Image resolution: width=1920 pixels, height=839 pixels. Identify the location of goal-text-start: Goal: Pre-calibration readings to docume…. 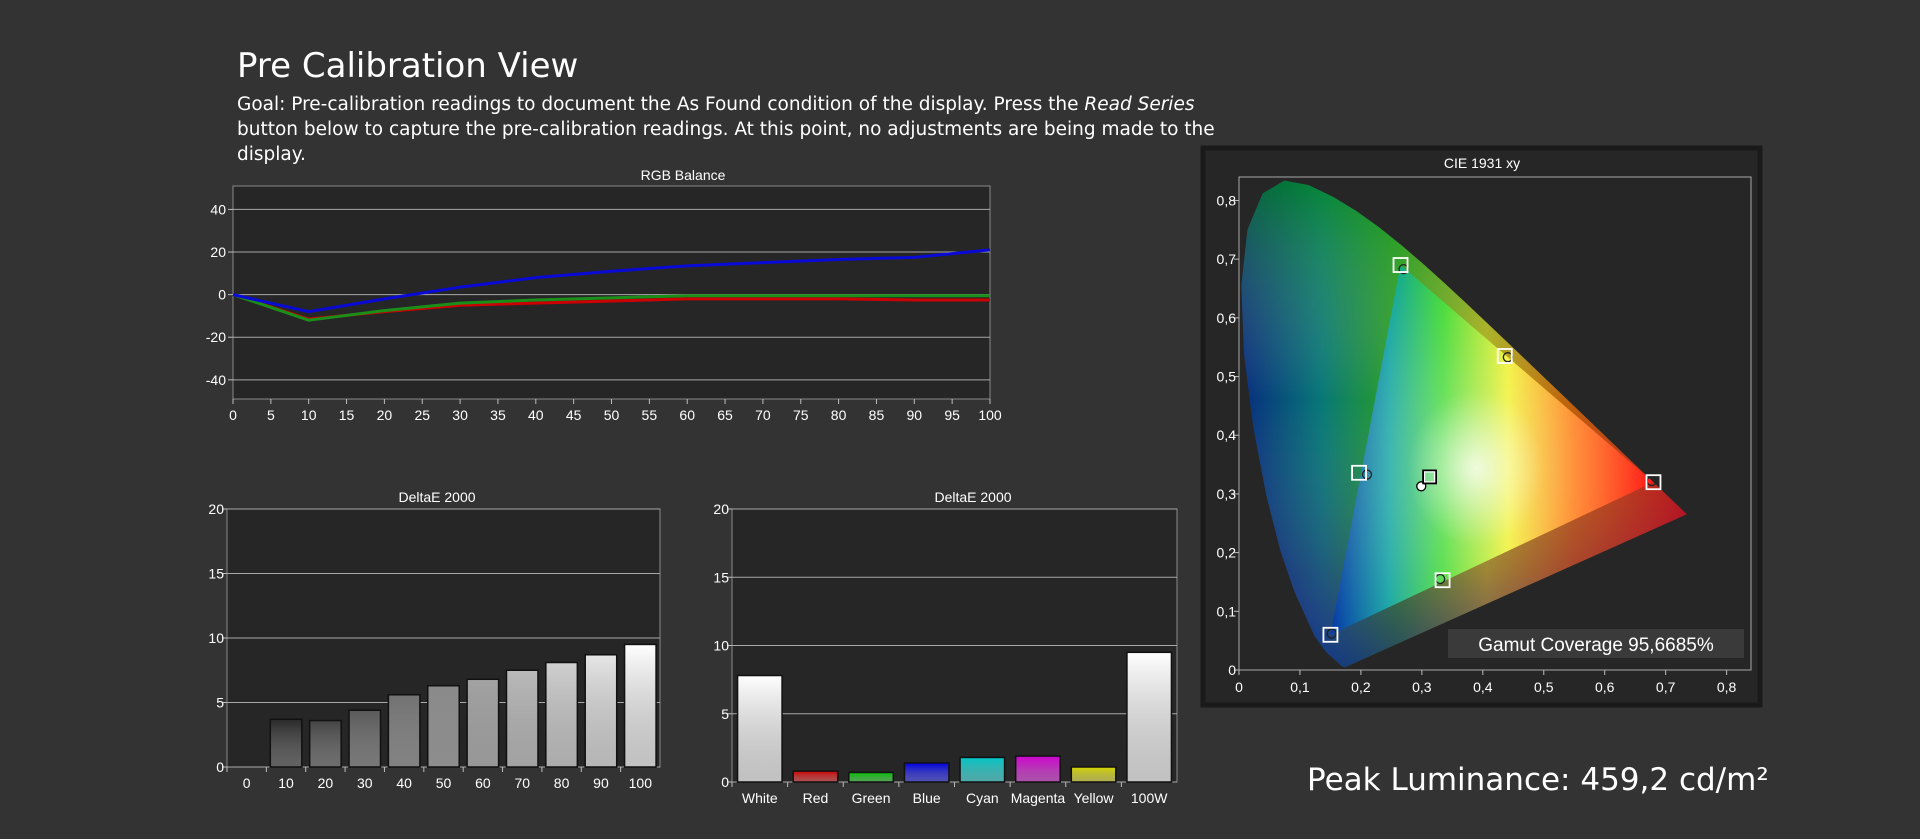
(661, 104).